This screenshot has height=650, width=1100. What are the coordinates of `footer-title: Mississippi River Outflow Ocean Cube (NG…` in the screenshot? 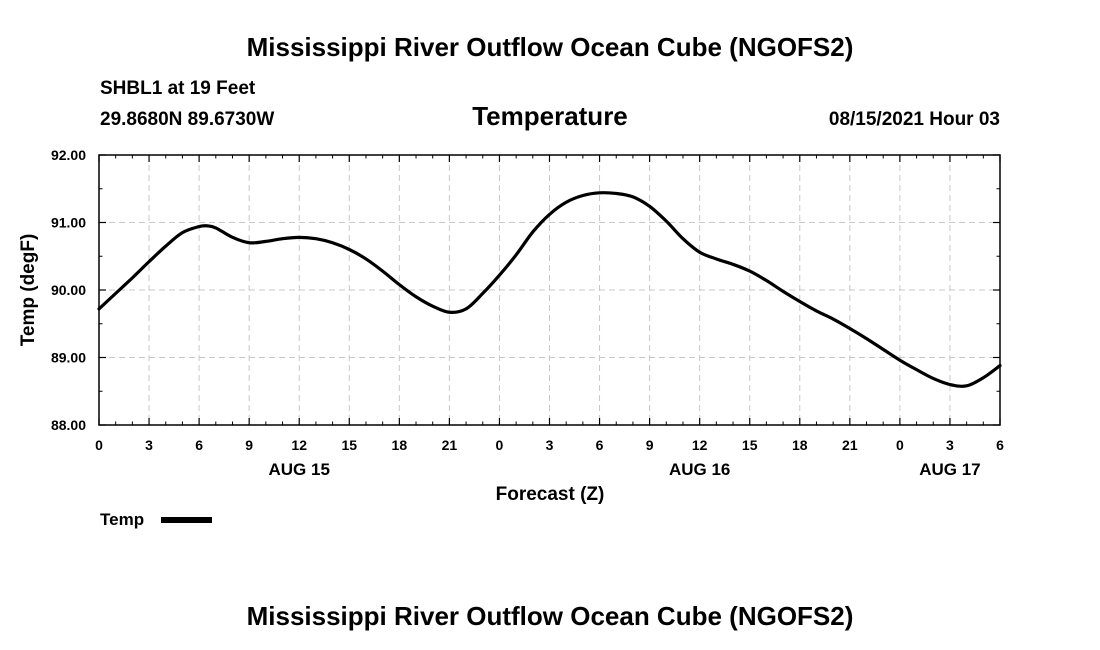 It's located at (550, 616).